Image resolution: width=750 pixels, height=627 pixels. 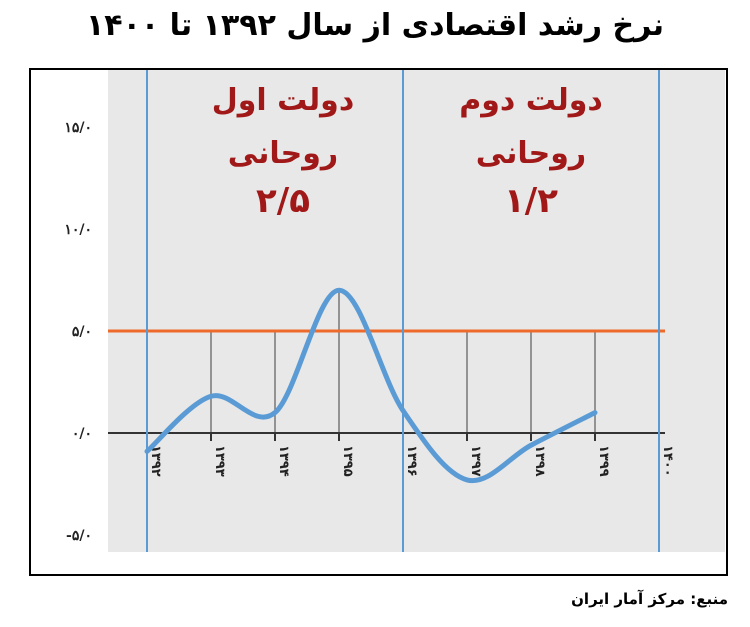 I want to click on source-note: منبع: مرکز آمار ایران, so click(x=649, y=599).